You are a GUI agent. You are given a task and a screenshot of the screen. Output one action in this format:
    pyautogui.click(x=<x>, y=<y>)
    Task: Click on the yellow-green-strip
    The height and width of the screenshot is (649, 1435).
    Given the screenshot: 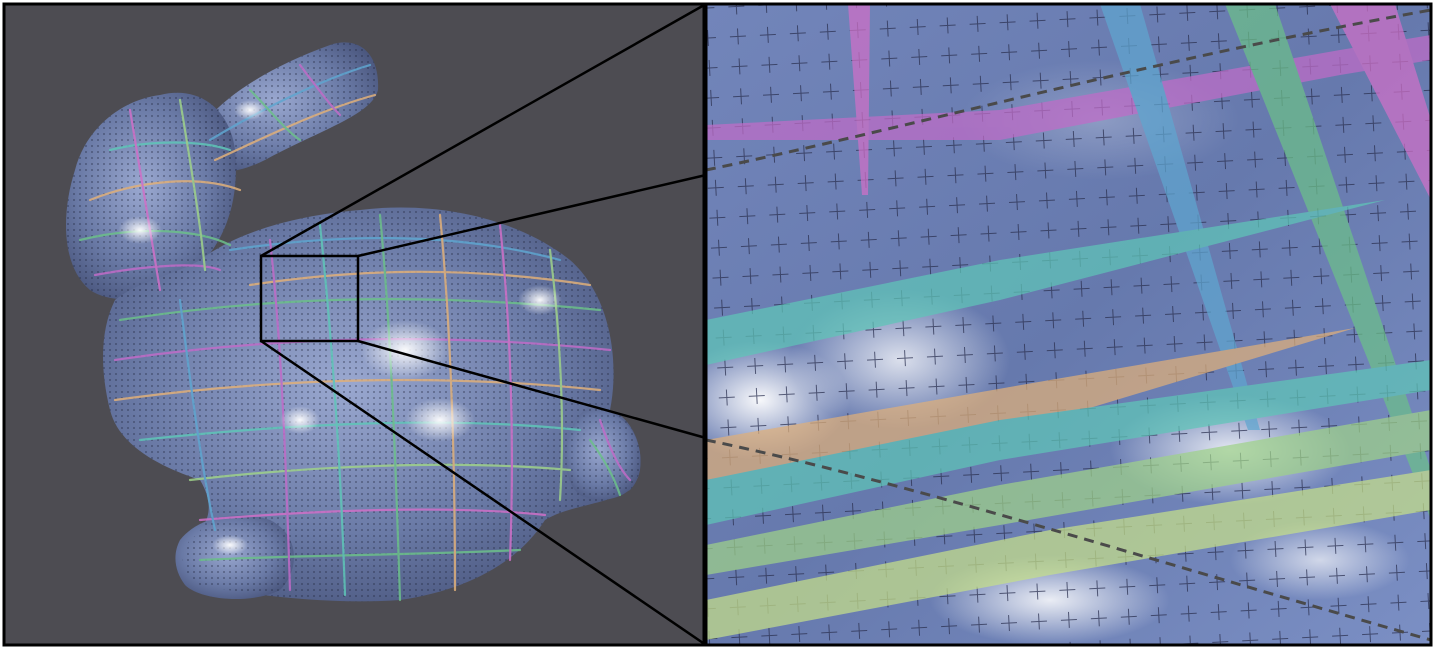 What is the action you would take?
    pyautogui.click(x=1068, y=555)
    